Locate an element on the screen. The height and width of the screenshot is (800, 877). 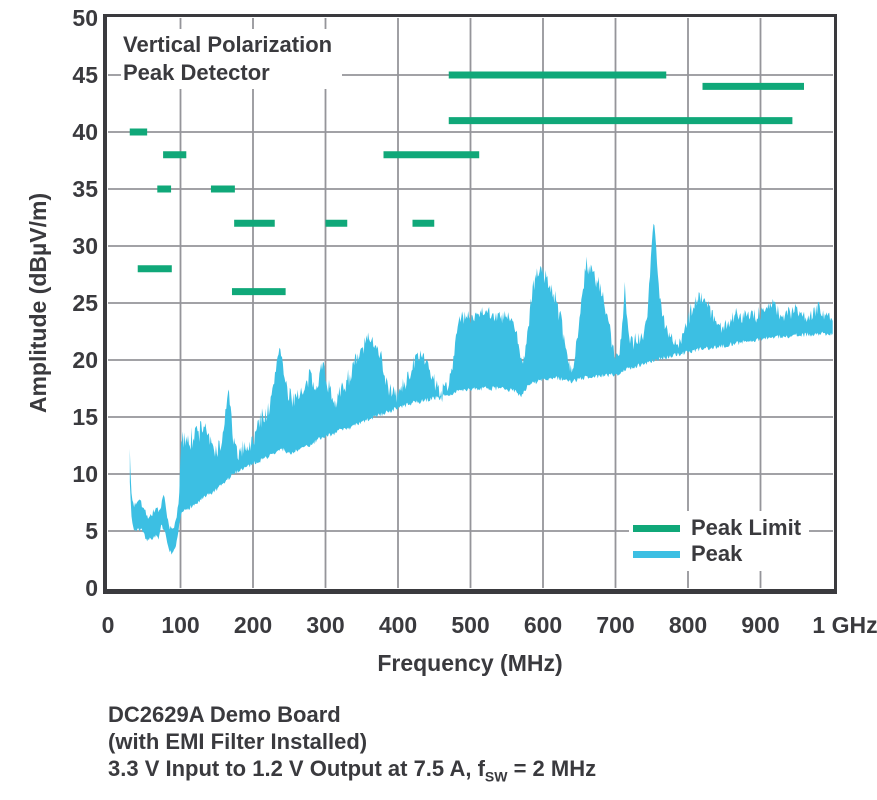
y-tick-label: 0 is located at coordinates (91, 588).